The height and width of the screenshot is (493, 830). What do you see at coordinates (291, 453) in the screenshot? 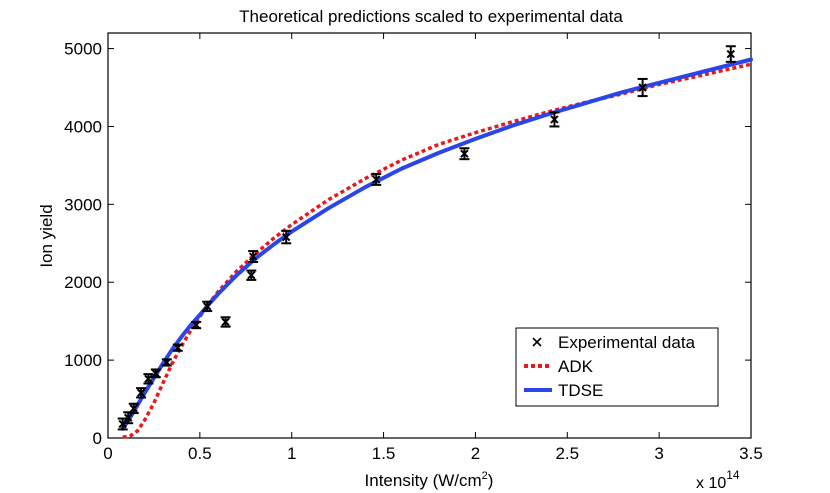
I see `x-tick-label: 1` at bounding box center [291, 453].